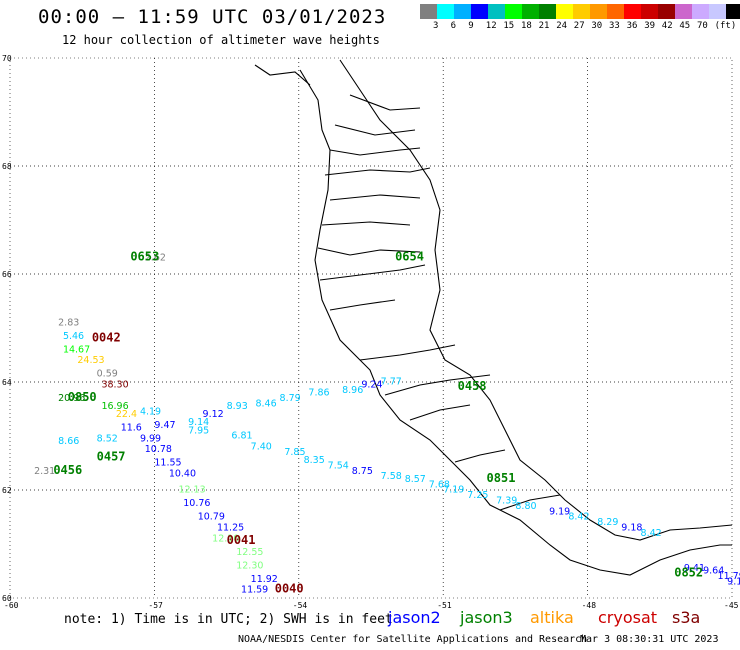 This screenshot has width=740, height=650. What do you see at coordinates (249, 552) in the screenshot?
I see `wave-height-label: 12.55` at bounding box center [249, 552].